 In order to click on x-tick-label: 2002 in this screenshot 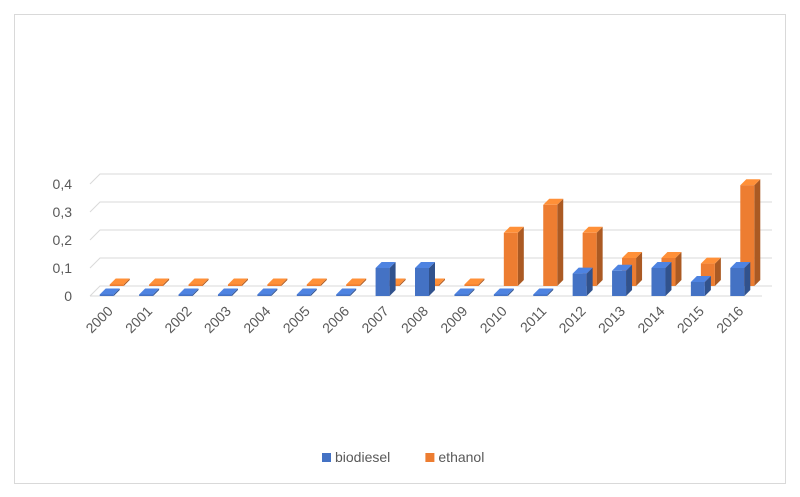, I will do `click(177, 319)`.